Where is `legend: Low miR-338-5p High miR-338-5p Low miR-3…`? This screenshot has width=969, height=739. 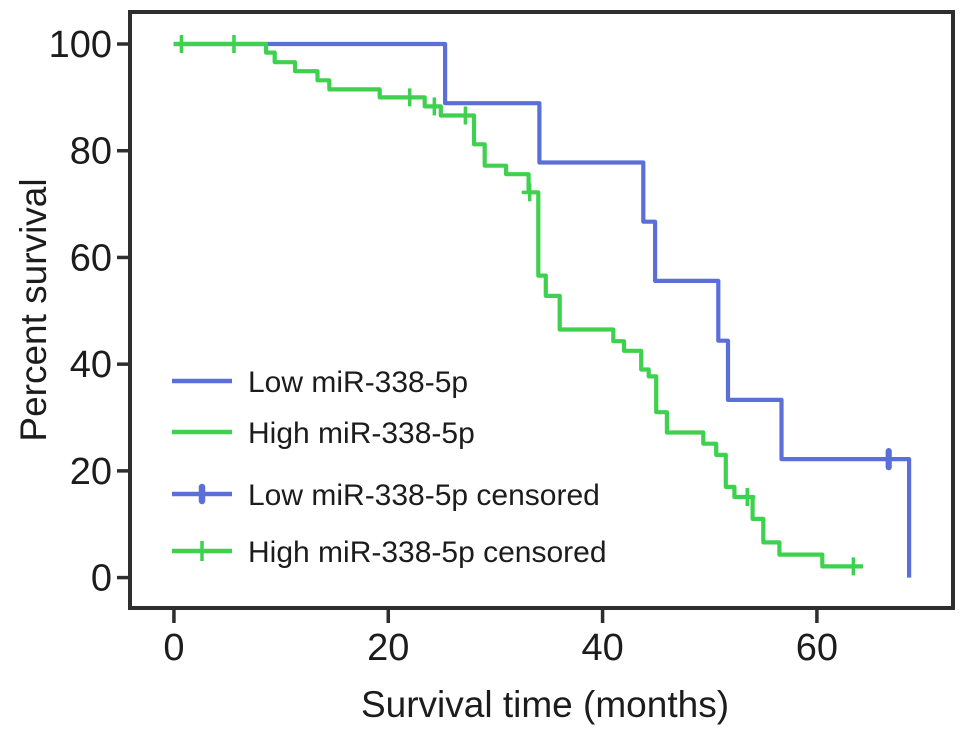
legend: Low miR-338-5p High miR-338-5p Low miR-3… is located at coordinates (389, 467).